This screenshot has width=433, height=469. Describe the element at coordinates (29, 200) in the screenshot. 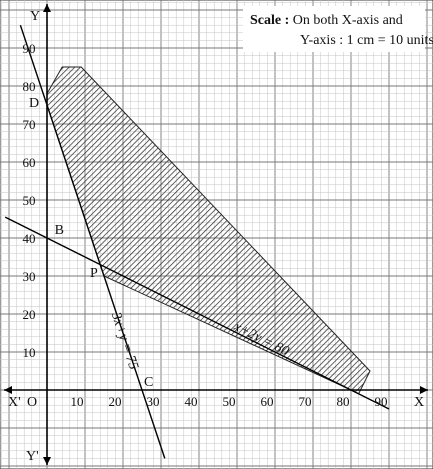

I see `y-tick-label: 50` at that location.